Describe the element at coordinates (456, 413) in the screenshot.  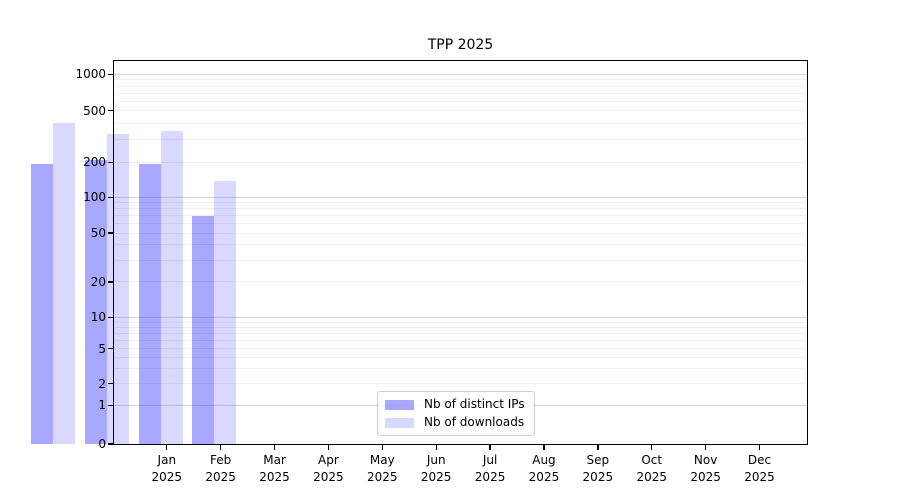
I see `legend: Nb of distinct IPs Nb of downloads` at that location.